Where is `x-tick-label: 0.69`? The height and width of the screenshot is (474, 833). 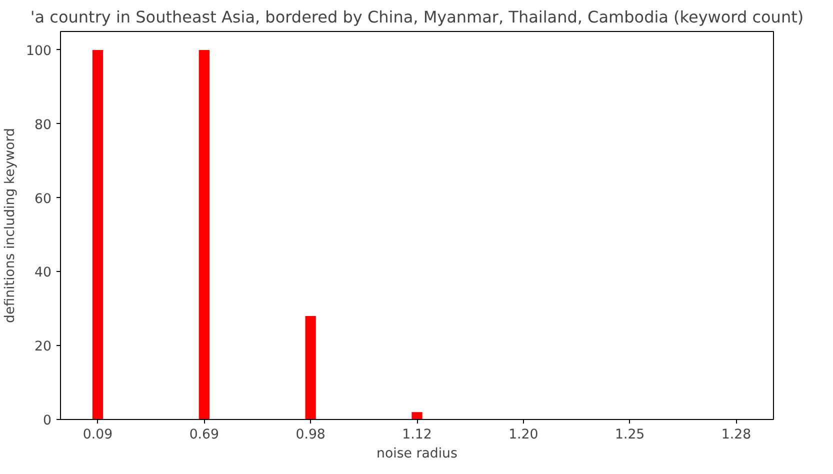 x-tick-label: 0.69 is located at coordinates (204, 435).